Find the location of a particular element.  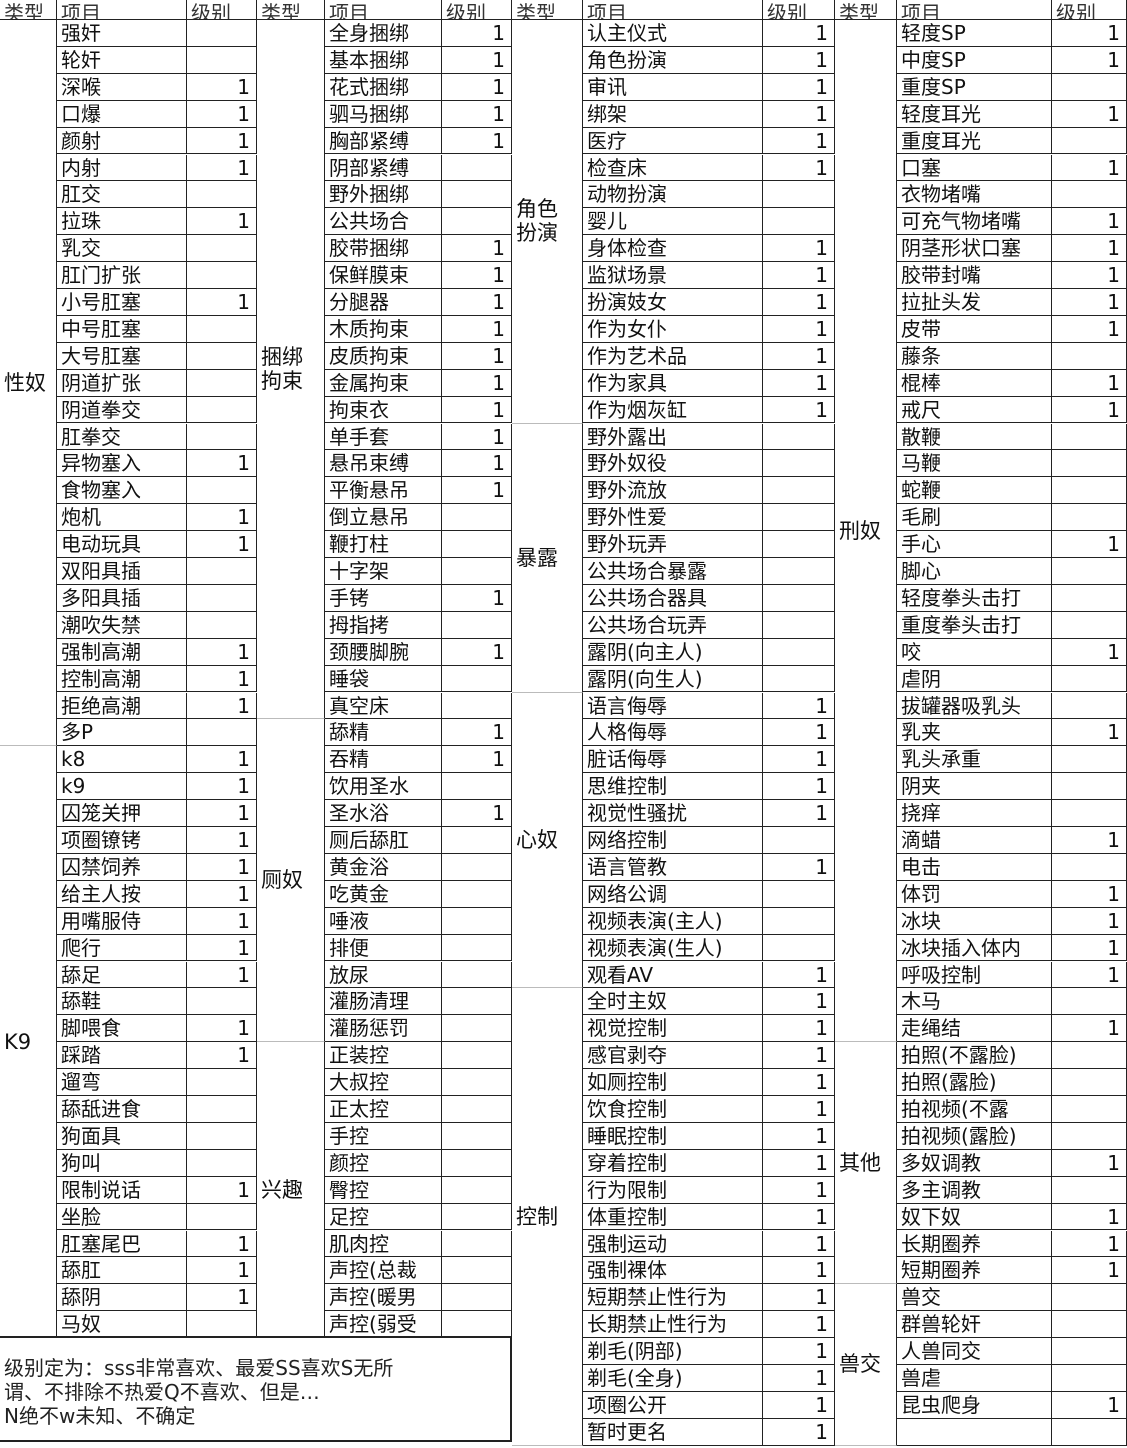

item-cell: 炮机 is located at coordinates (122, 518).